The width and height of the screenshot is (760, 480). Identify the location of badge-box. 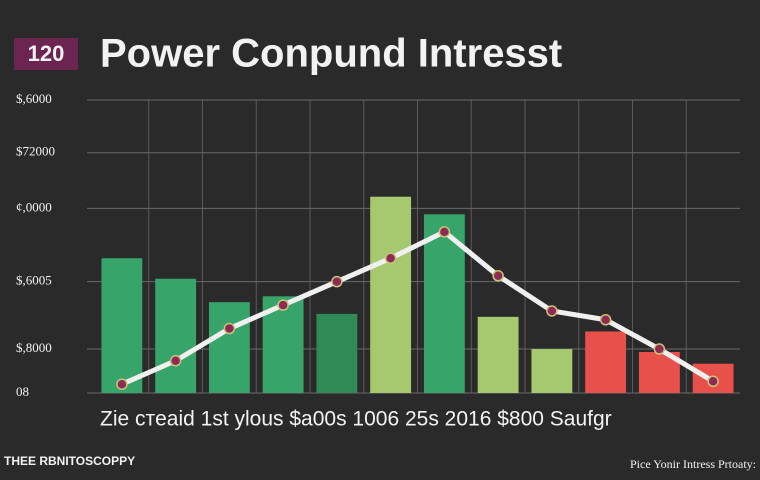
(46, 54).